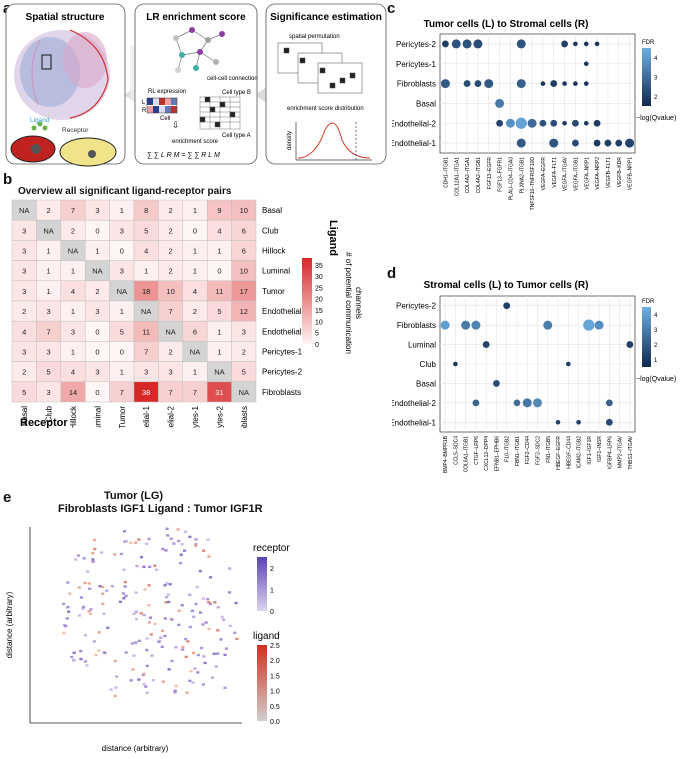 The height and width of the screenshot is (759, 681). What do you see at coordinates (24, 416) in the screenshot?
I see `heatmap-col-label: Basal` at bounding box center [24, 416].